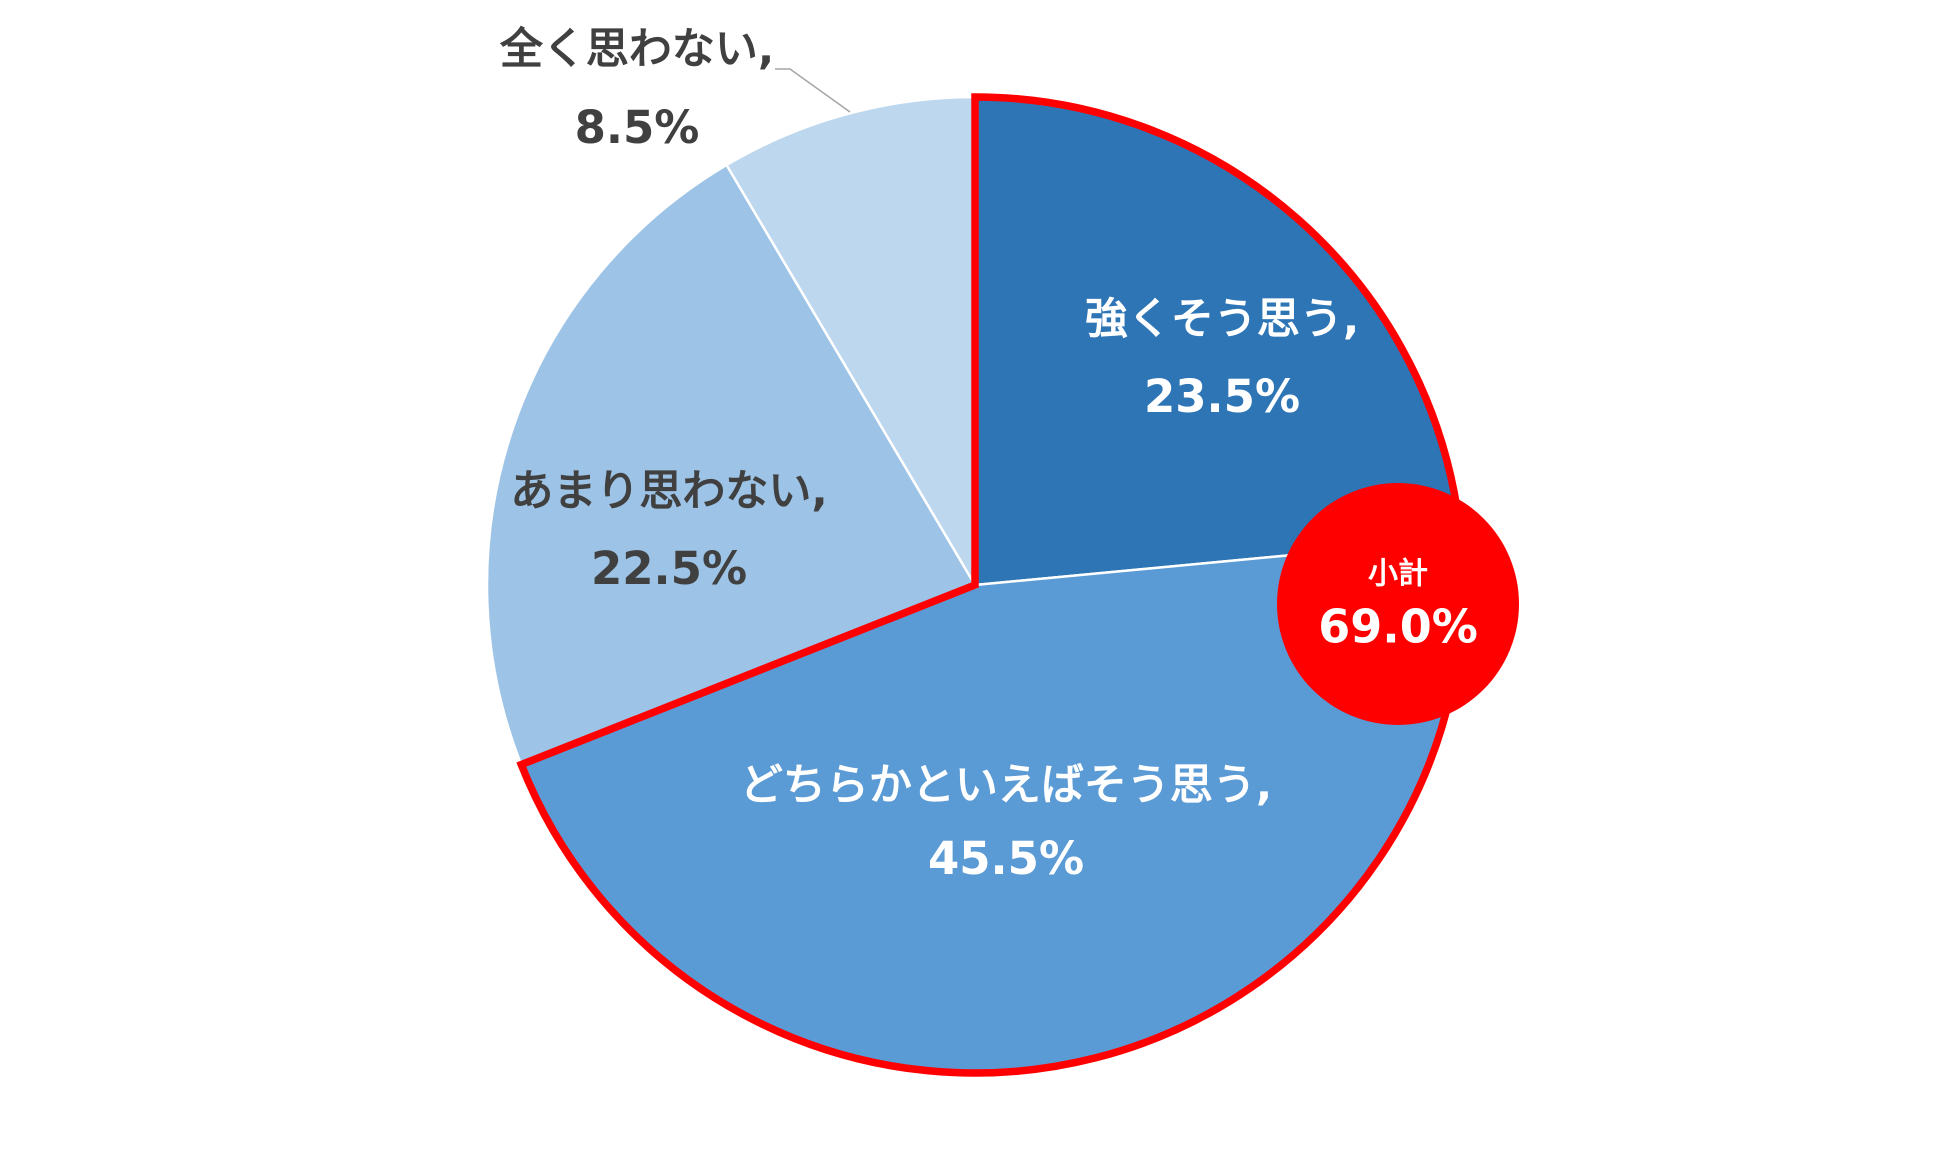 The width and height of the screenshot is (1950, 1169). Describe the element at coordinates (668, 492) in the screenshot. I see `data-label-category: あまり思わない,` at that location.